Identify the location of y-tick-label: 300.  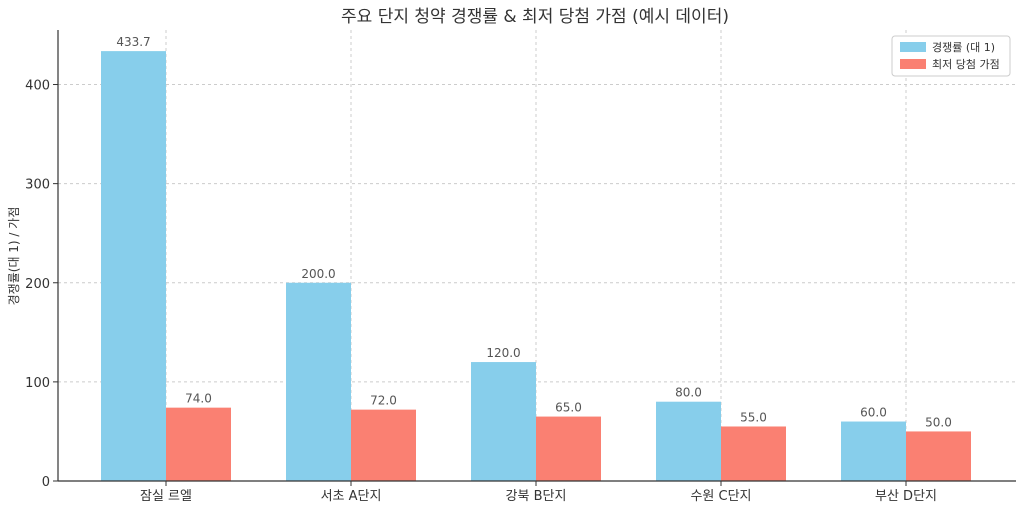
(37, 185).